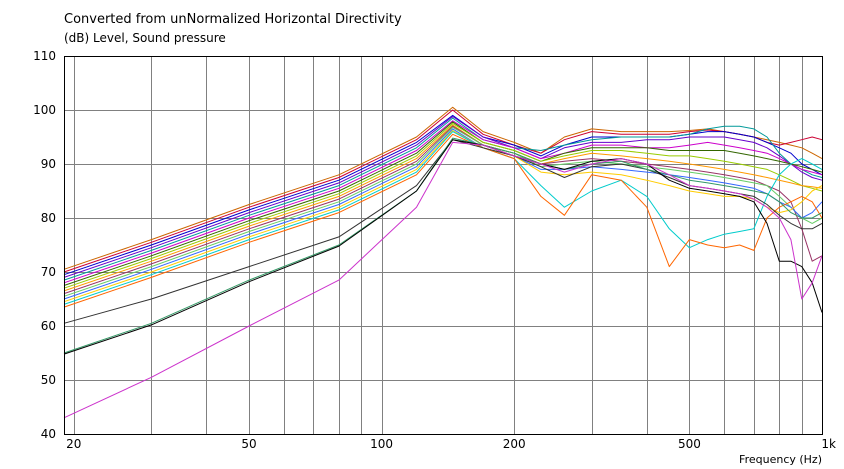 This screenshot has height=469, width=844. Describe the element at coordinates (73, 444) in the screenshot. I see `x-tick-label: 20` at that location.